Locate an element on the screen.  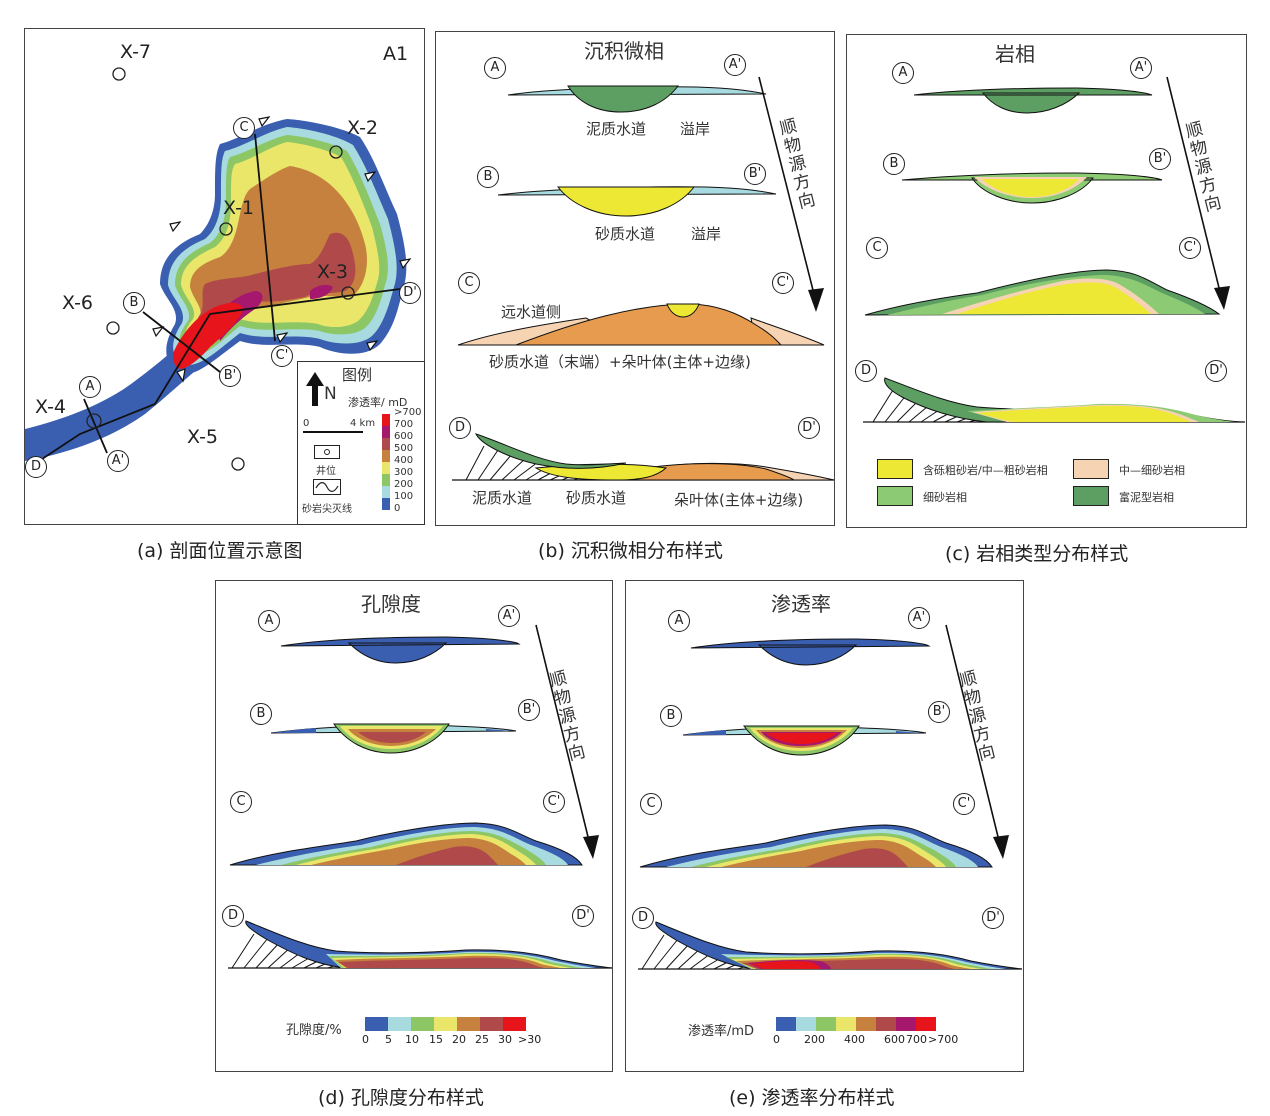
facies-marker-c: C is located at coordinates (469, 283).